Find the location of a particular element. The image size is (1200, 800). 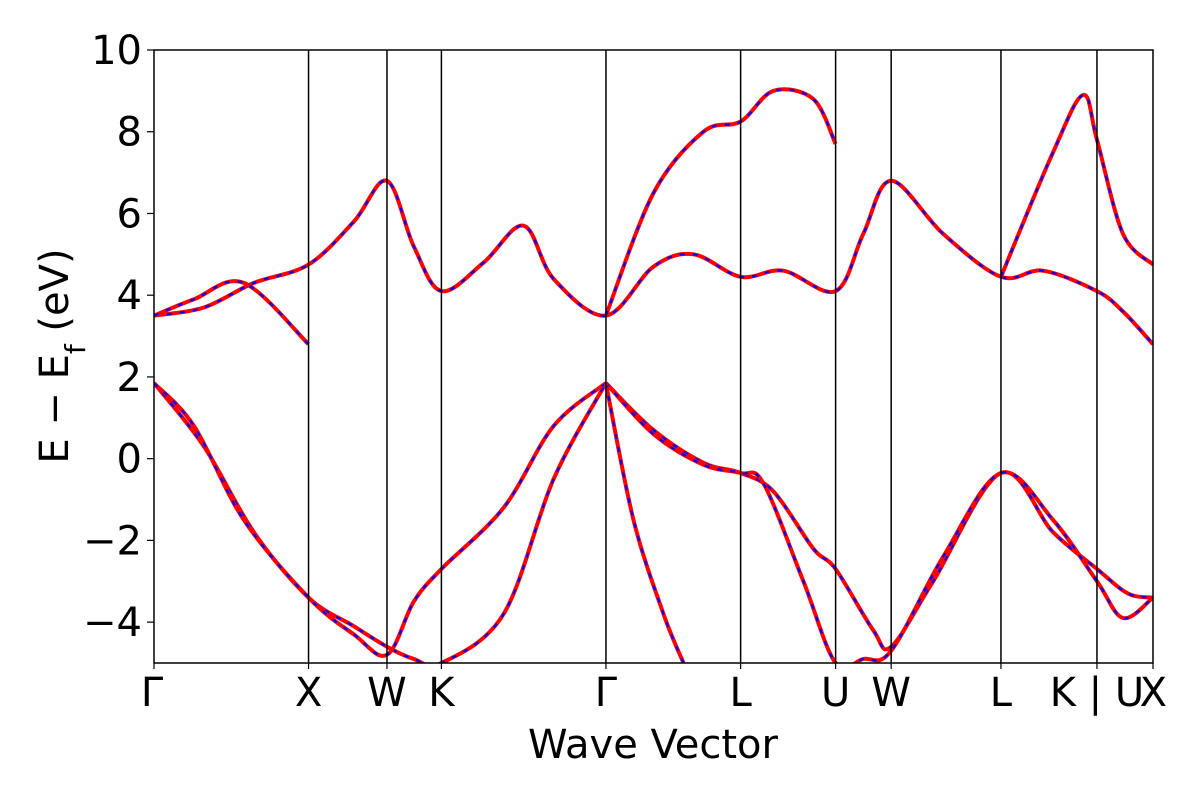

x-tick-label: K | U is located at coordinates (1097, 693).